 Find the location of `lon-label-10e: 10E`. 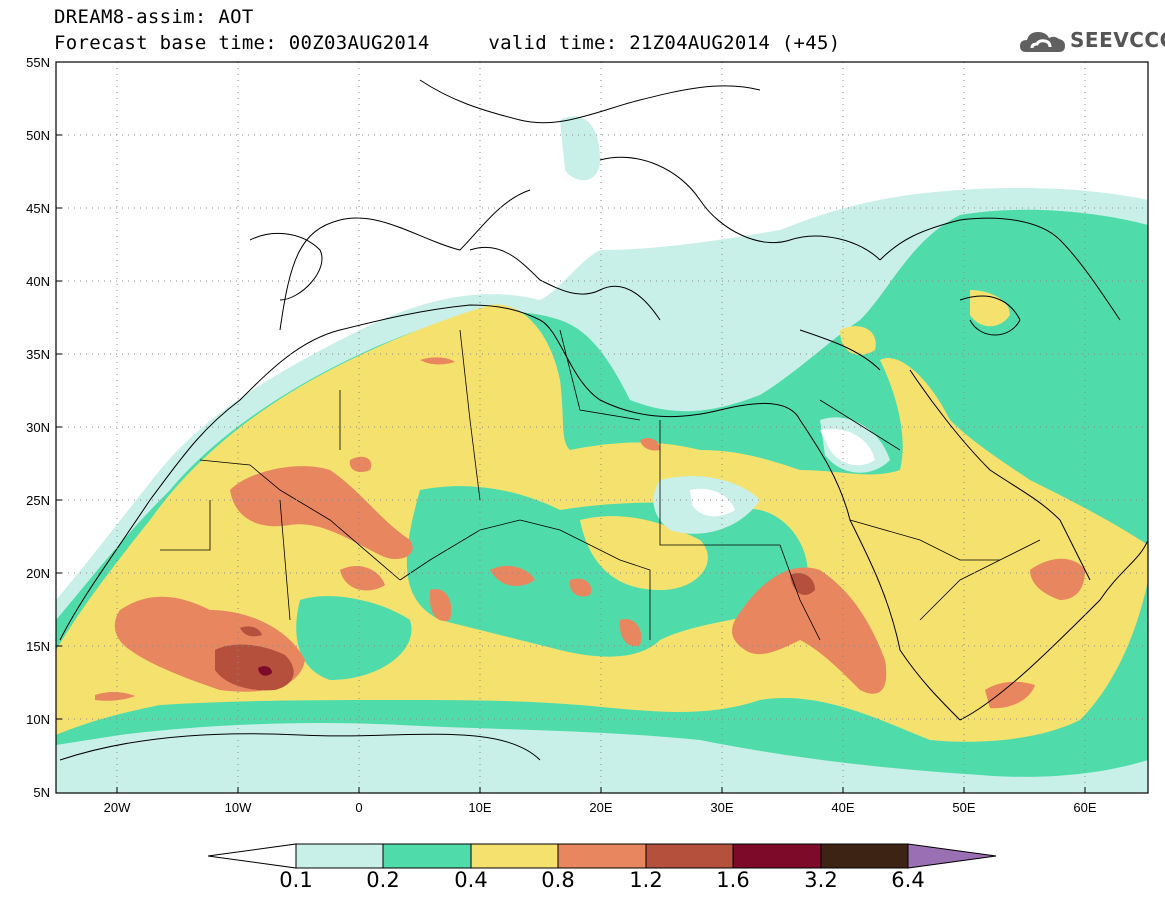

lon-label-10e: 10E is located at coordinates (479, 807).